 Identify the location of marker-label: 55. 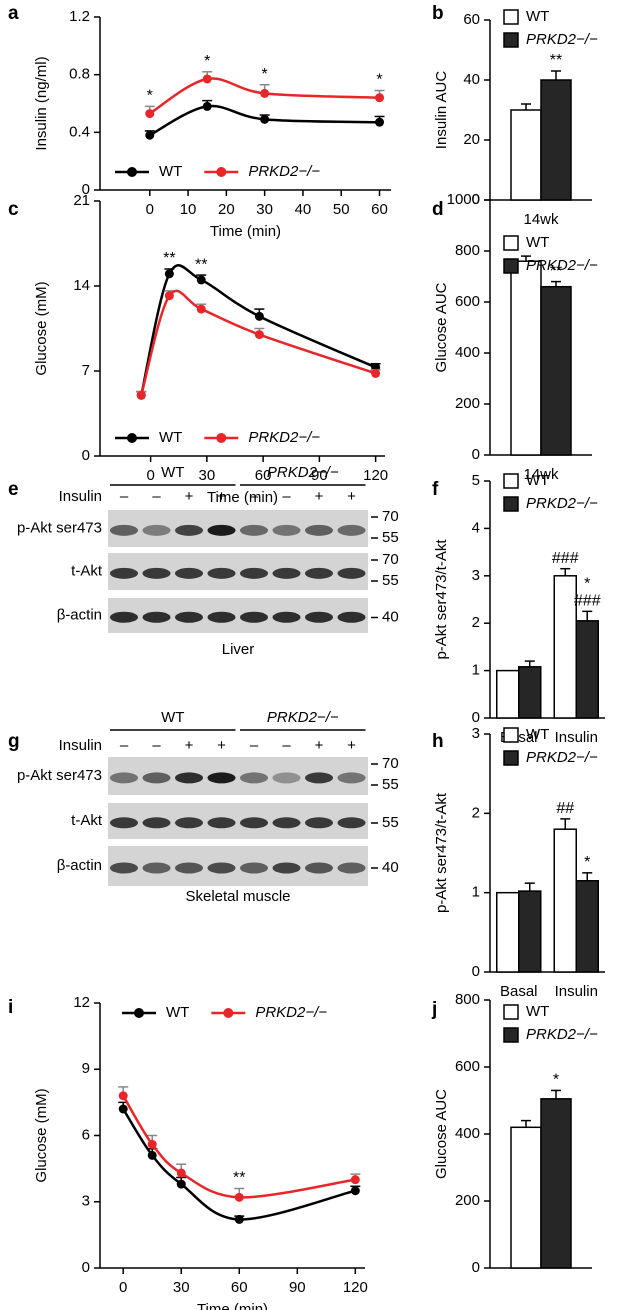
(390, 537).